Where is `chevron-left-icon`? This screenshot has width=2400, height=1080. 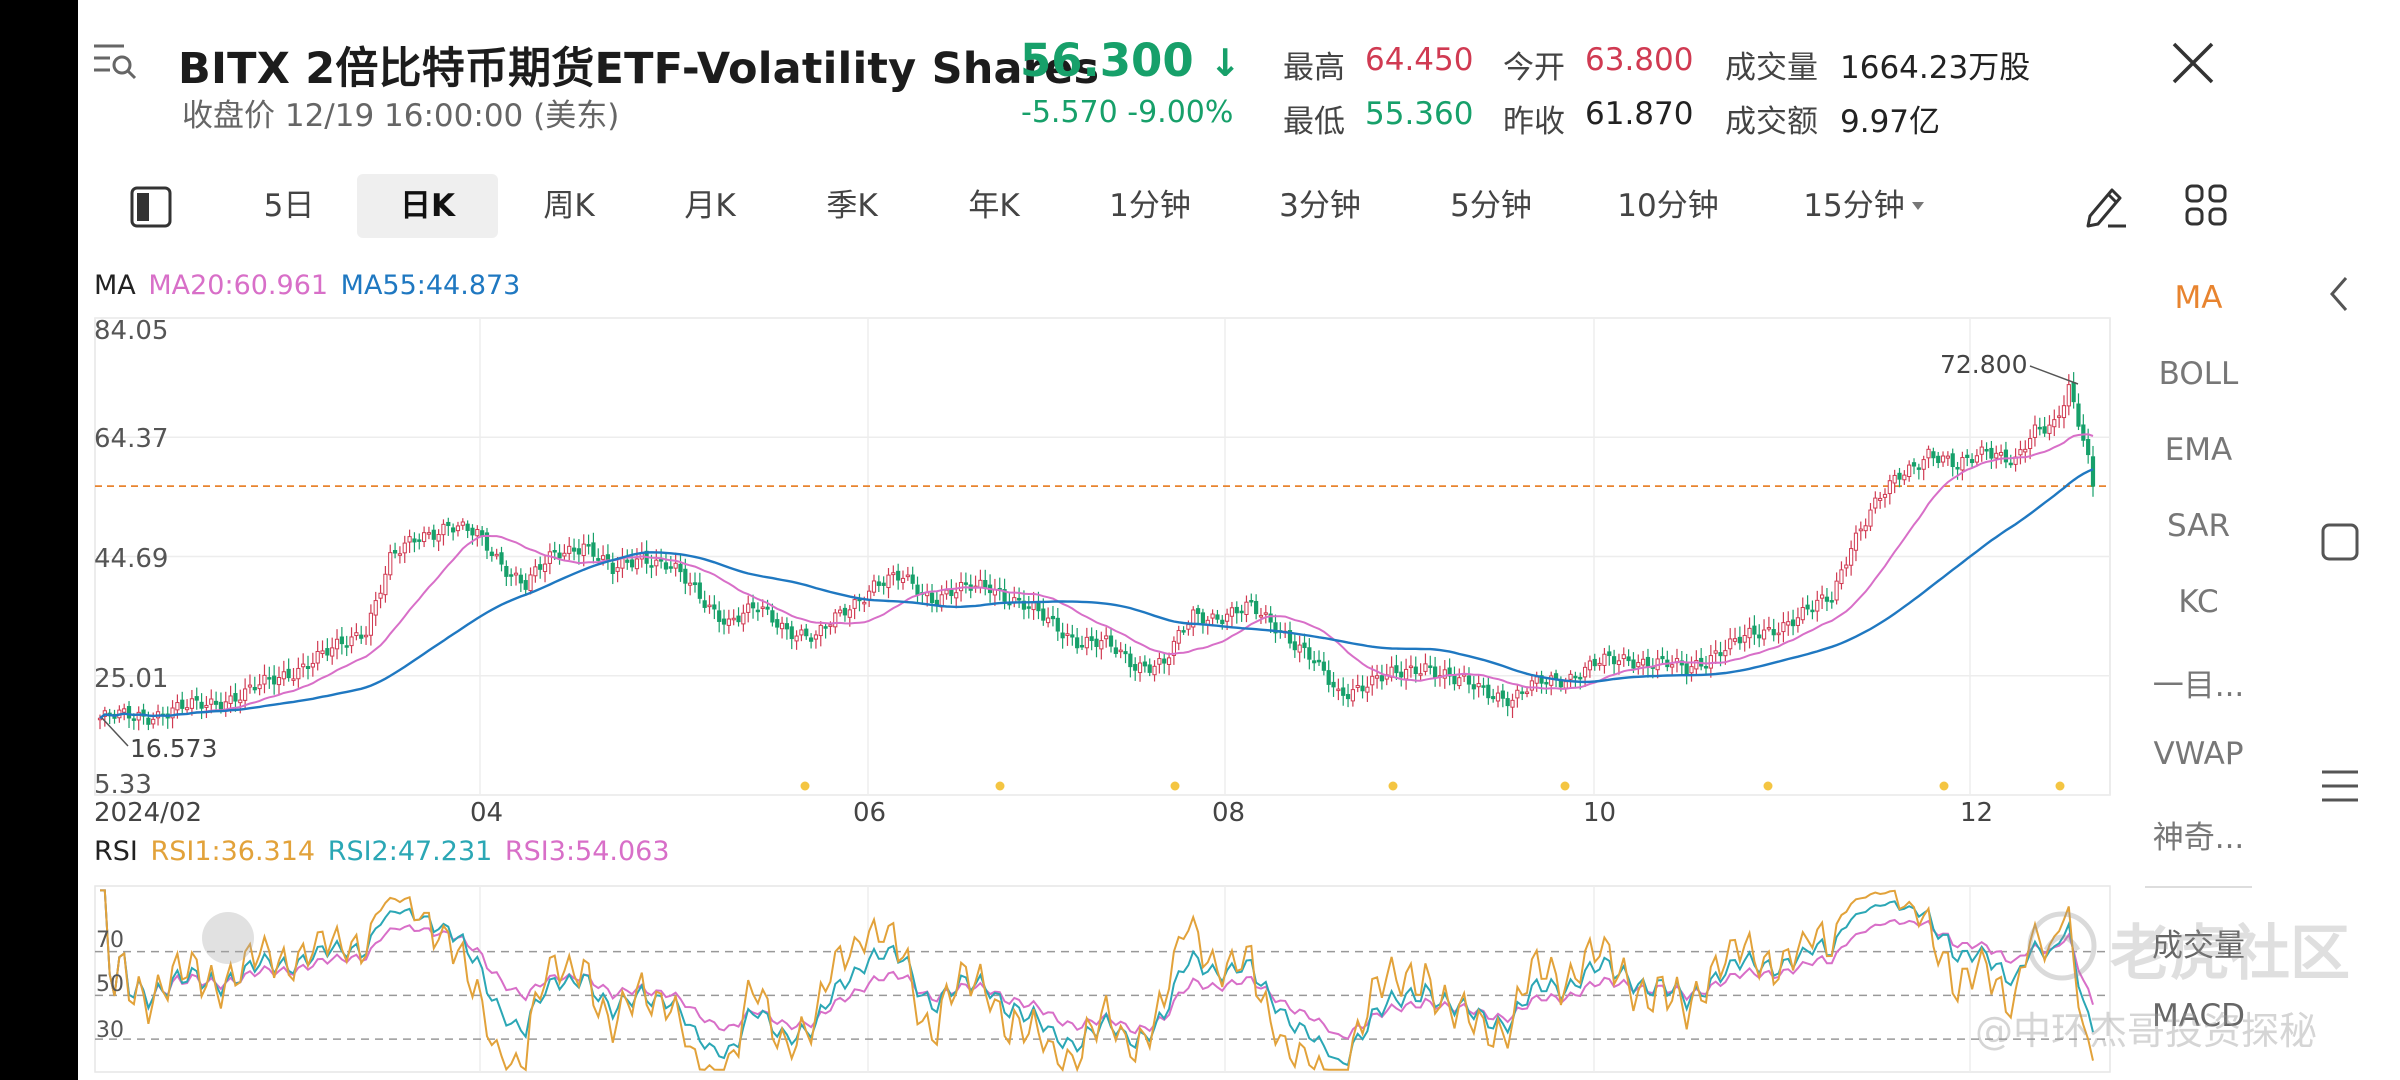 chevron-left-icon is located at coordinates (2340, 294).